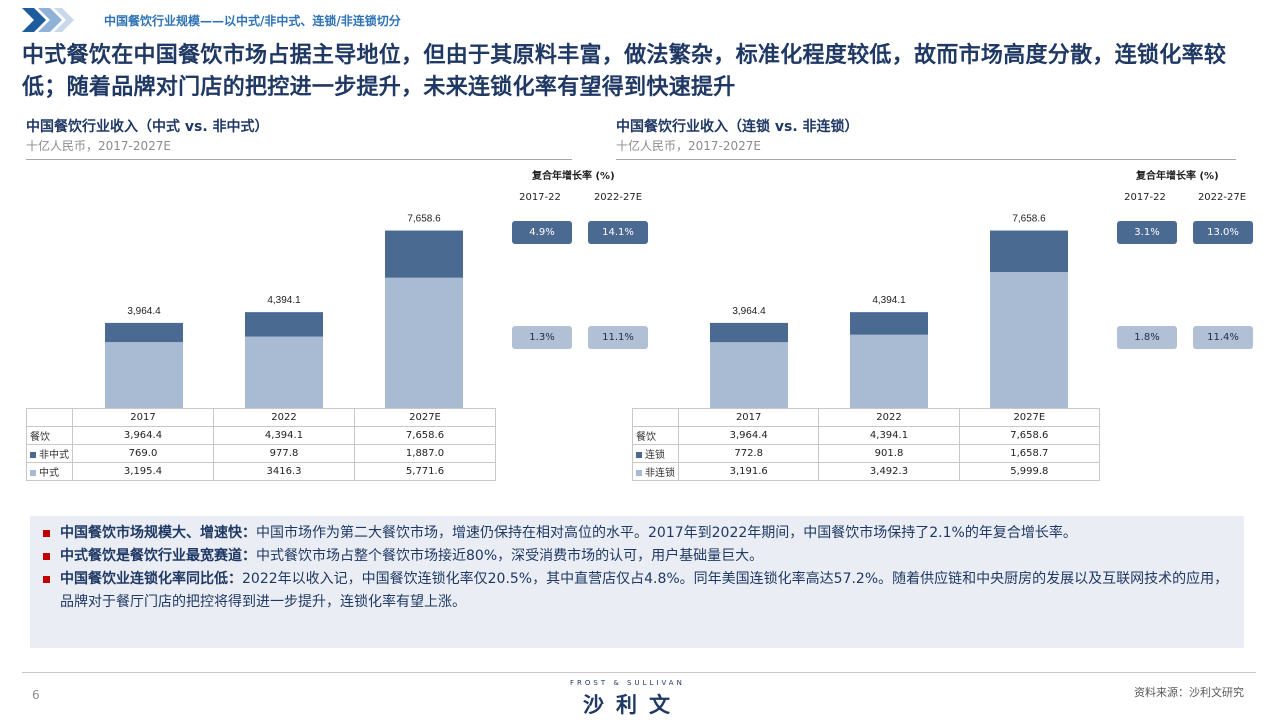 Image resolution: width=1280 pixels, height=720 pixels. I want to click on table-cell: 901.8, so click(889, 453).